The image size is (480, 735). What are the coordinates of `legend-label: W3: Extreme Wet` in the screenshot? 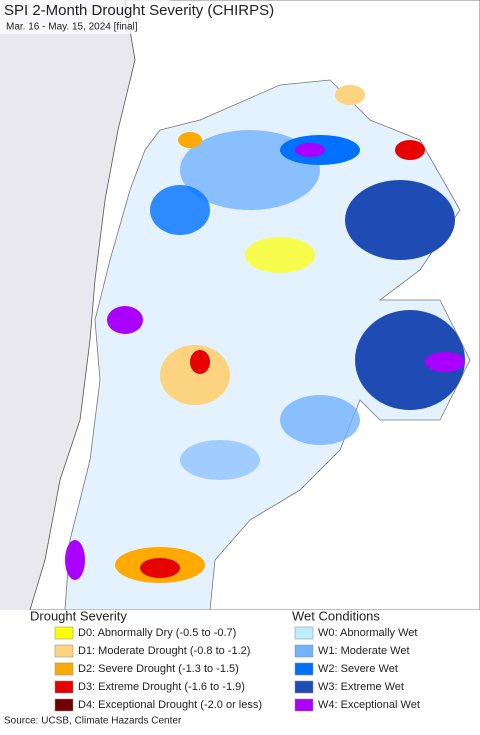 It's located at (361, 687).